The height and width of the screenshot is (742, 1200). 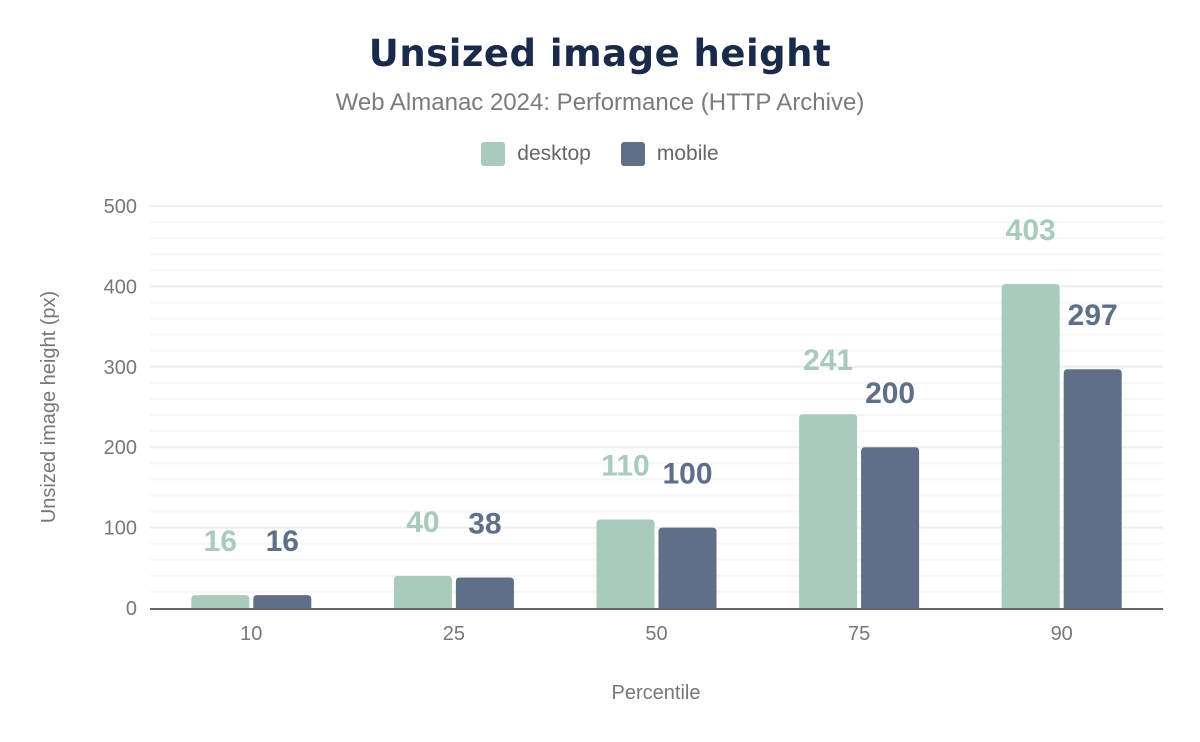 What do you see at coordinates (120, 287) in the screenshot?
I see `y-tick-label: 400` at bounding box center [120, 287].